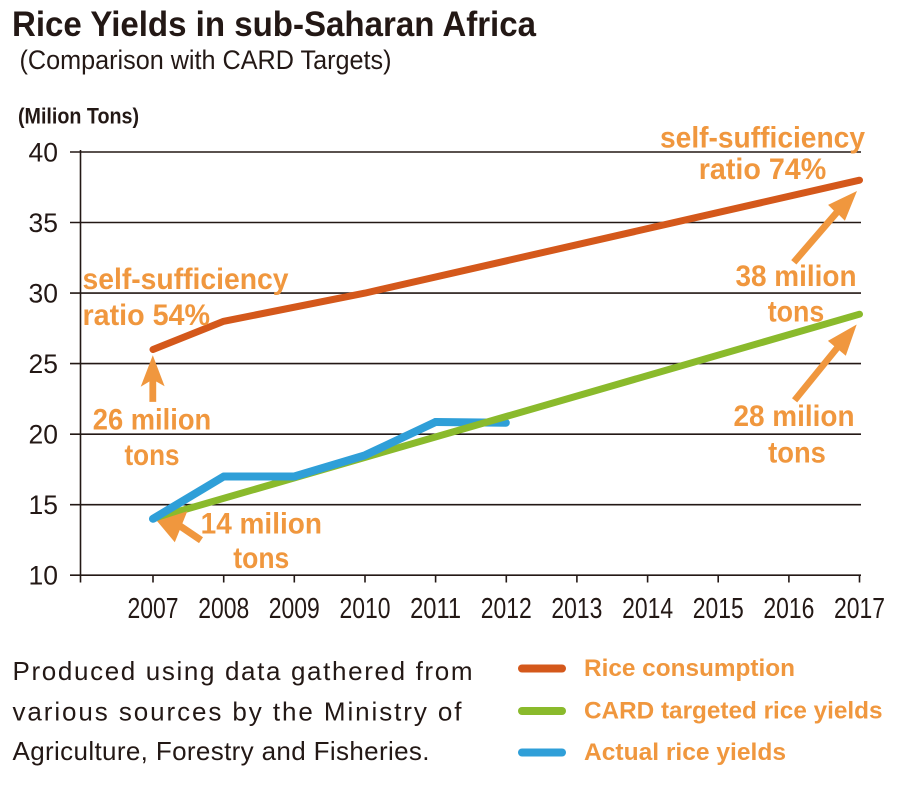 This screenshot has width=900, height=785. What do you see at coordinates (718, 609) in the screenshot?
I see `svg-text: 2015` at bounding box center [718, 609].